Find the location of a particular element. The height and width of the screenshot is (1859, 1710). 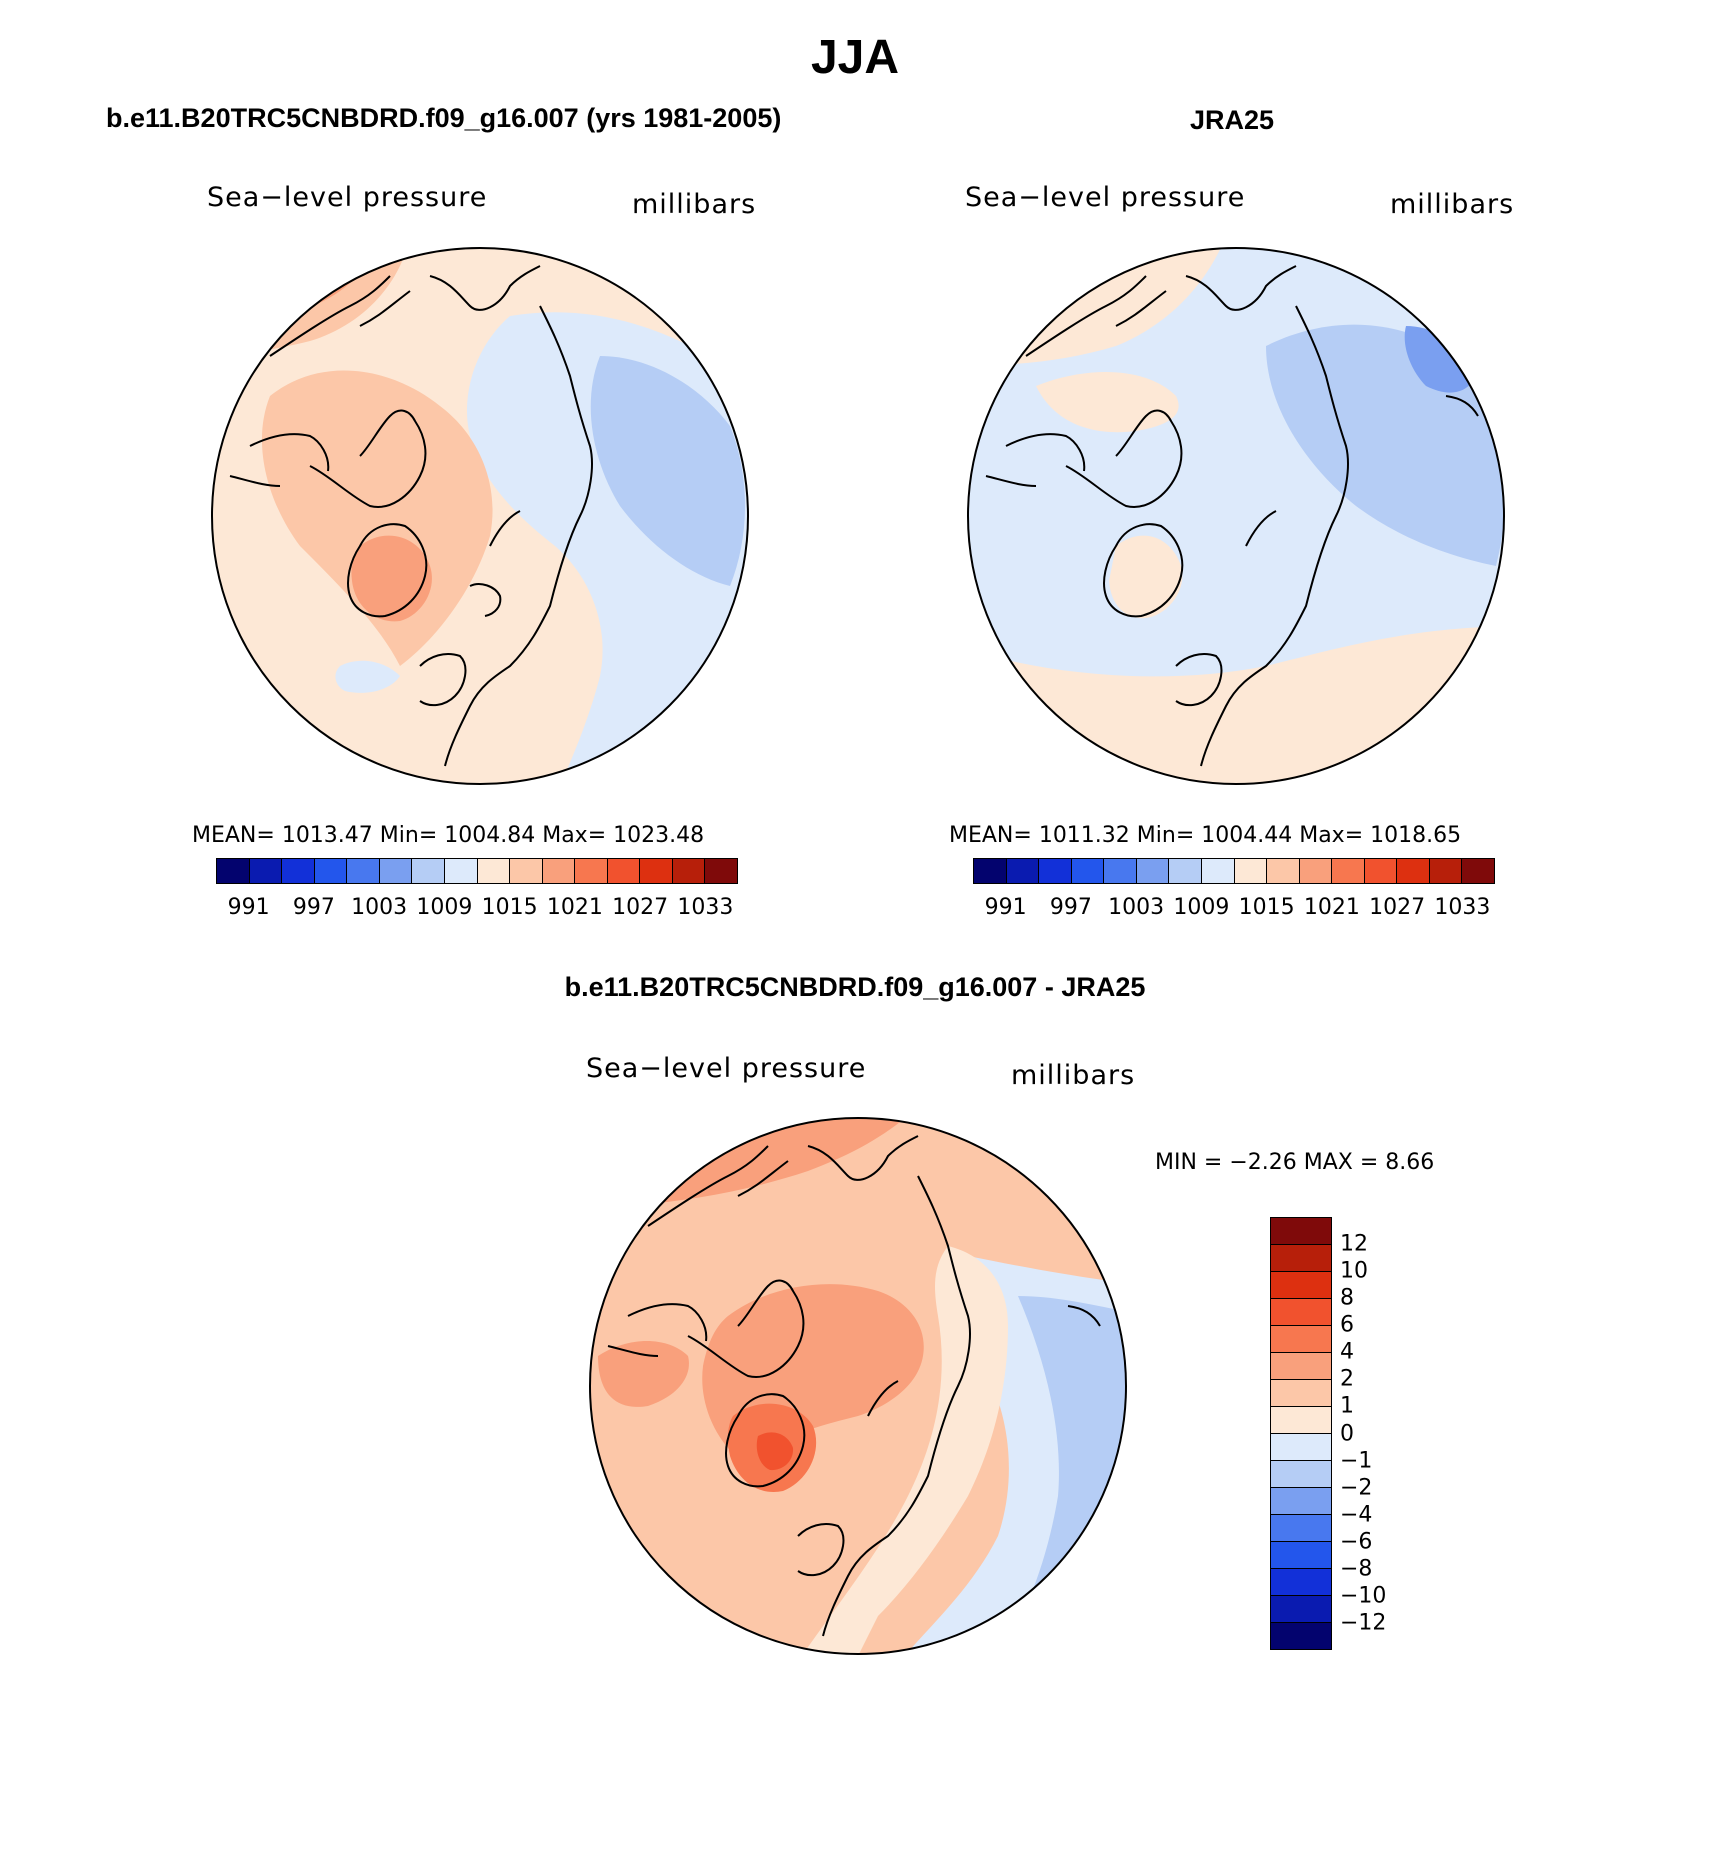

panel2-polar-map is located at coordinates (1236, 516).